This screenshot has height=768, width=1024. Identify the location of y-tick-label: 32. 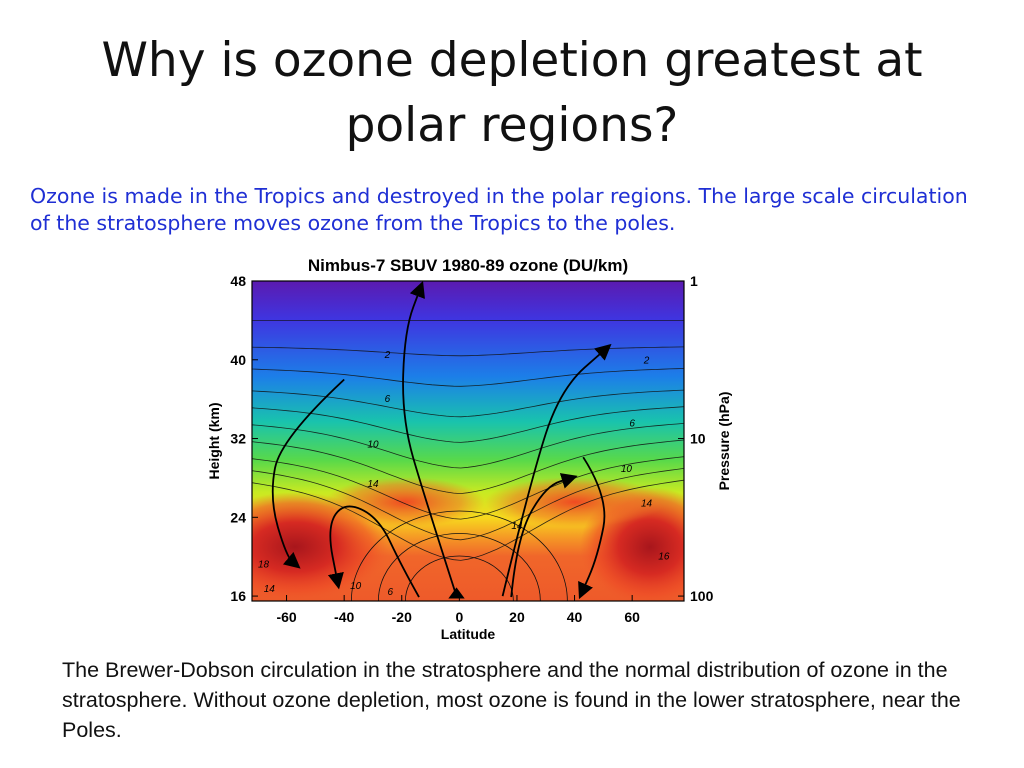
(238, 439).